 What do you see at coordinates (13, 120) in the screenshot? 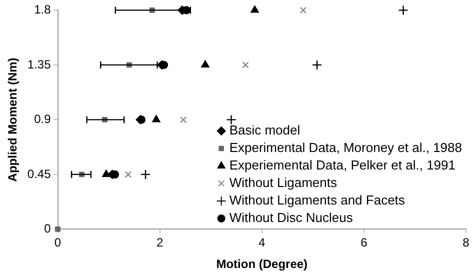
I see `y-axis-title: Applied Moment (Nm)` at bounding box center [13, 120].